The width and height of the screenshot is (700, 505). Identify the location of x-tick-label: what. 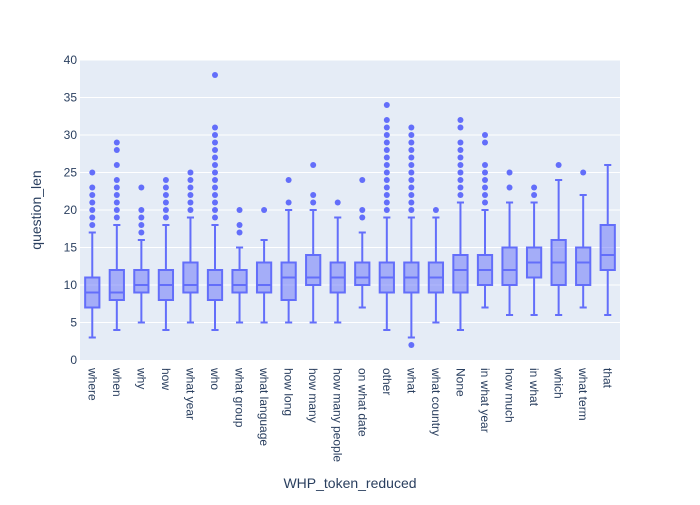
(411, 380).